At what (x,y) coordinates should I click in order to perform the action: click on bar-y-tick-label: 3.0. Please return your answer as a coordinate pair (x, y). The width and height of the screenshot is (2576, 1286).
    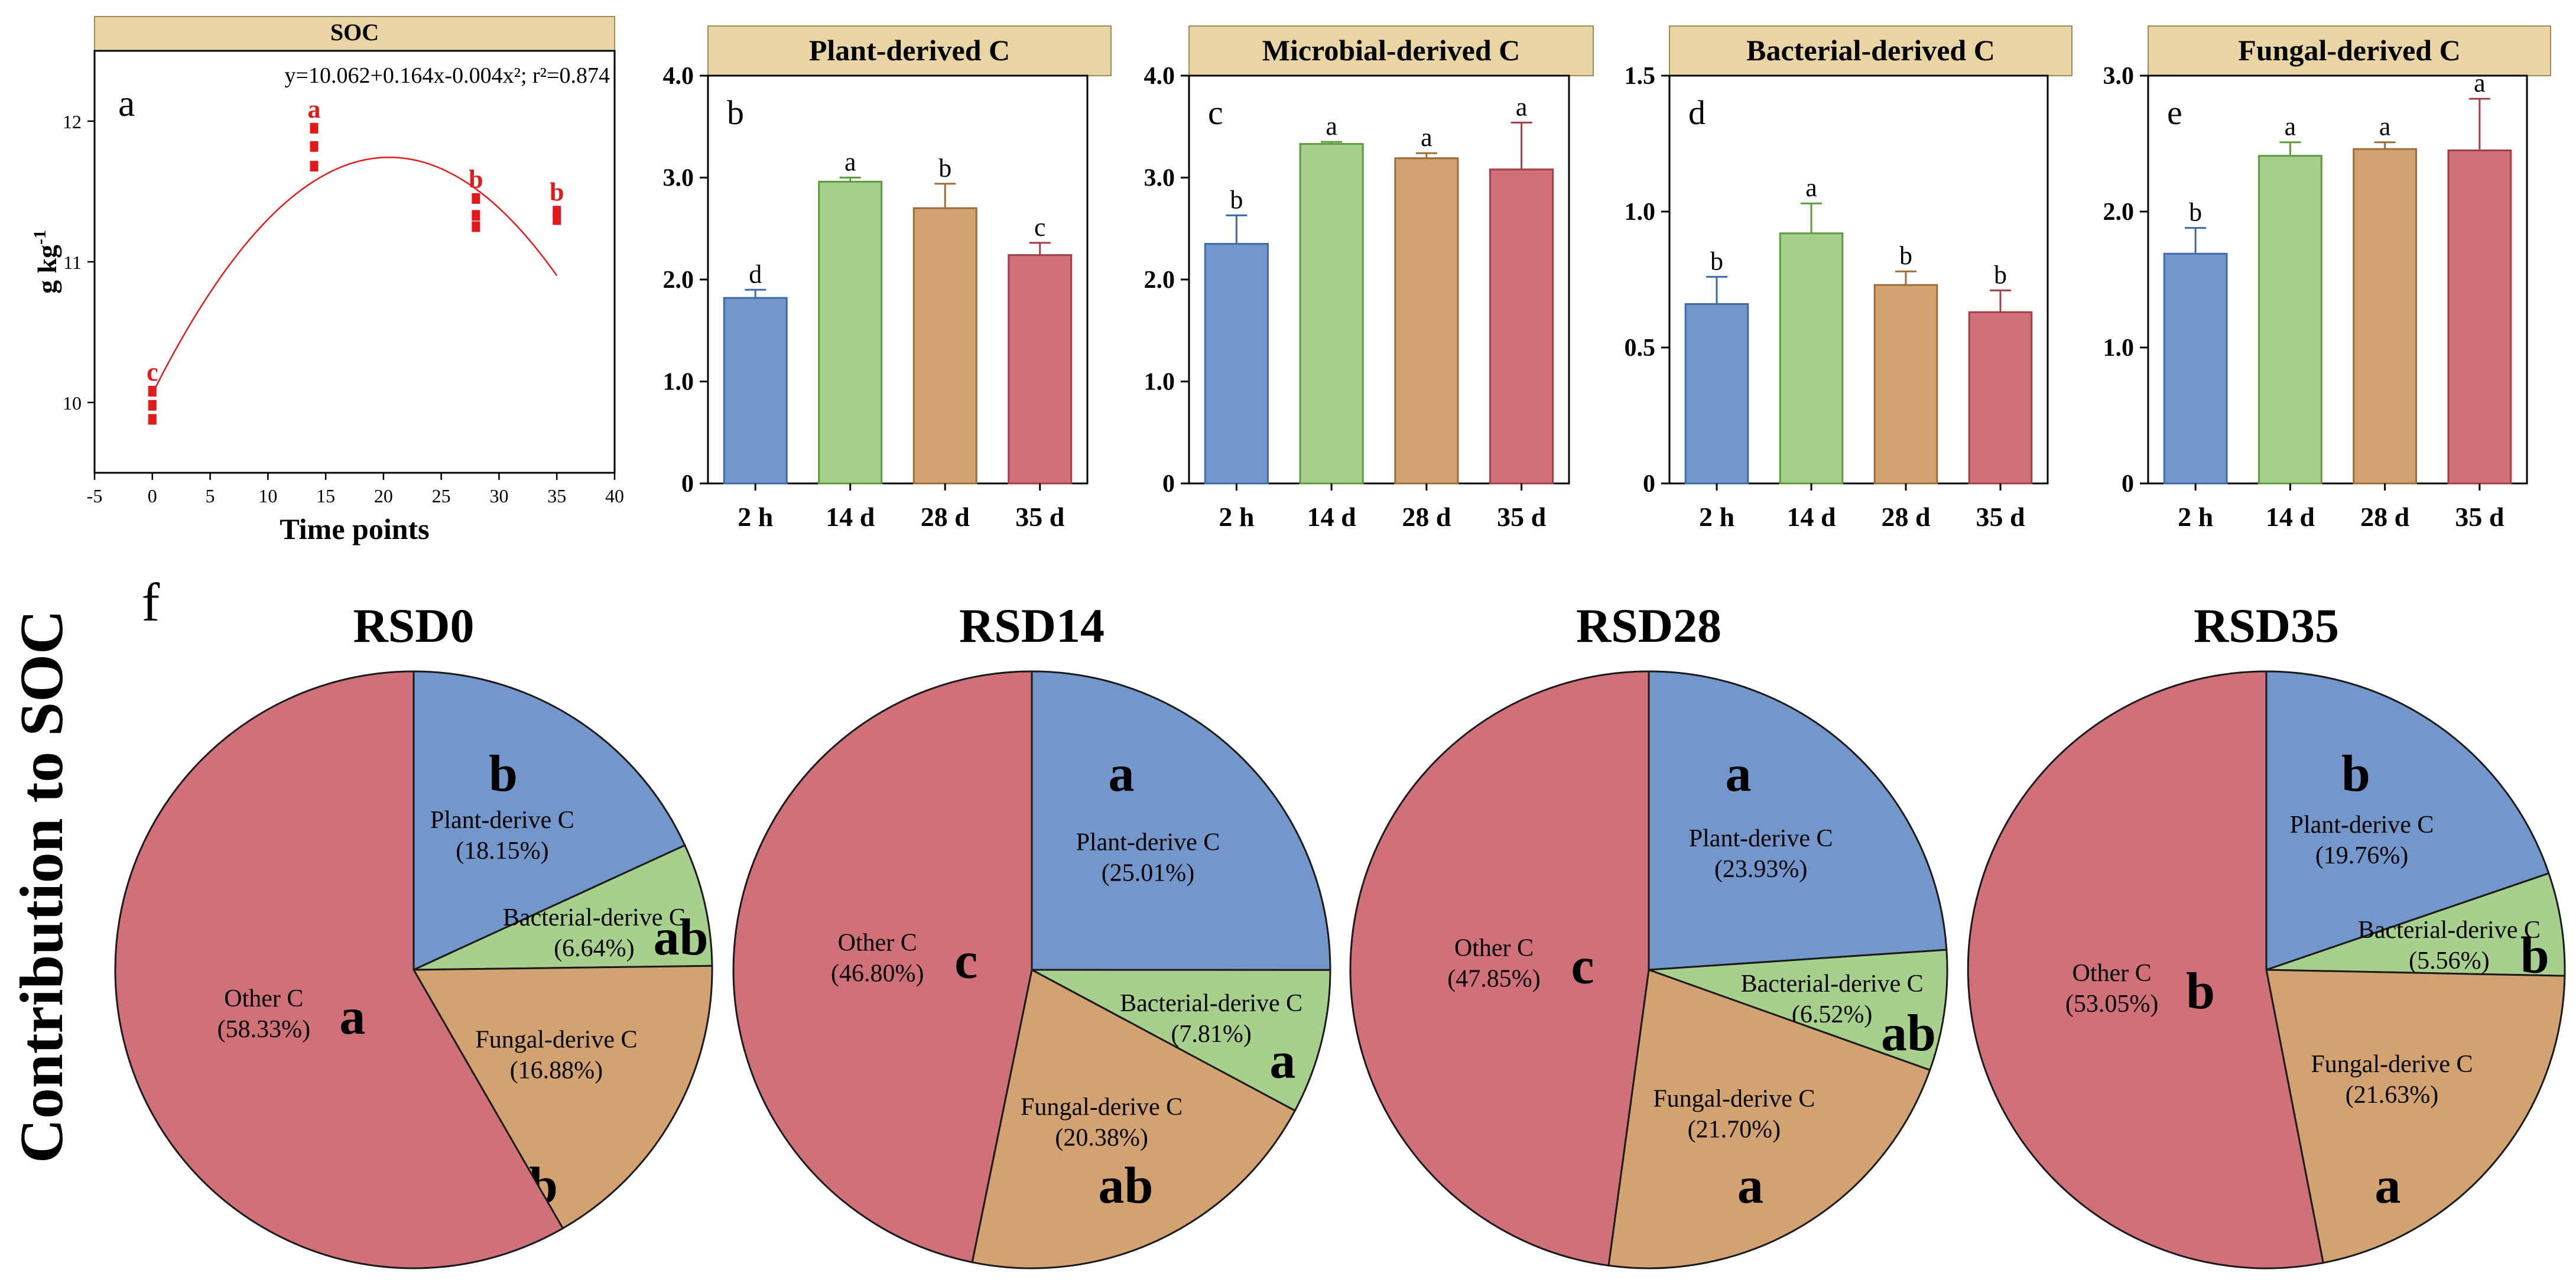
    Looking at the image, I should click on (2119, 76).